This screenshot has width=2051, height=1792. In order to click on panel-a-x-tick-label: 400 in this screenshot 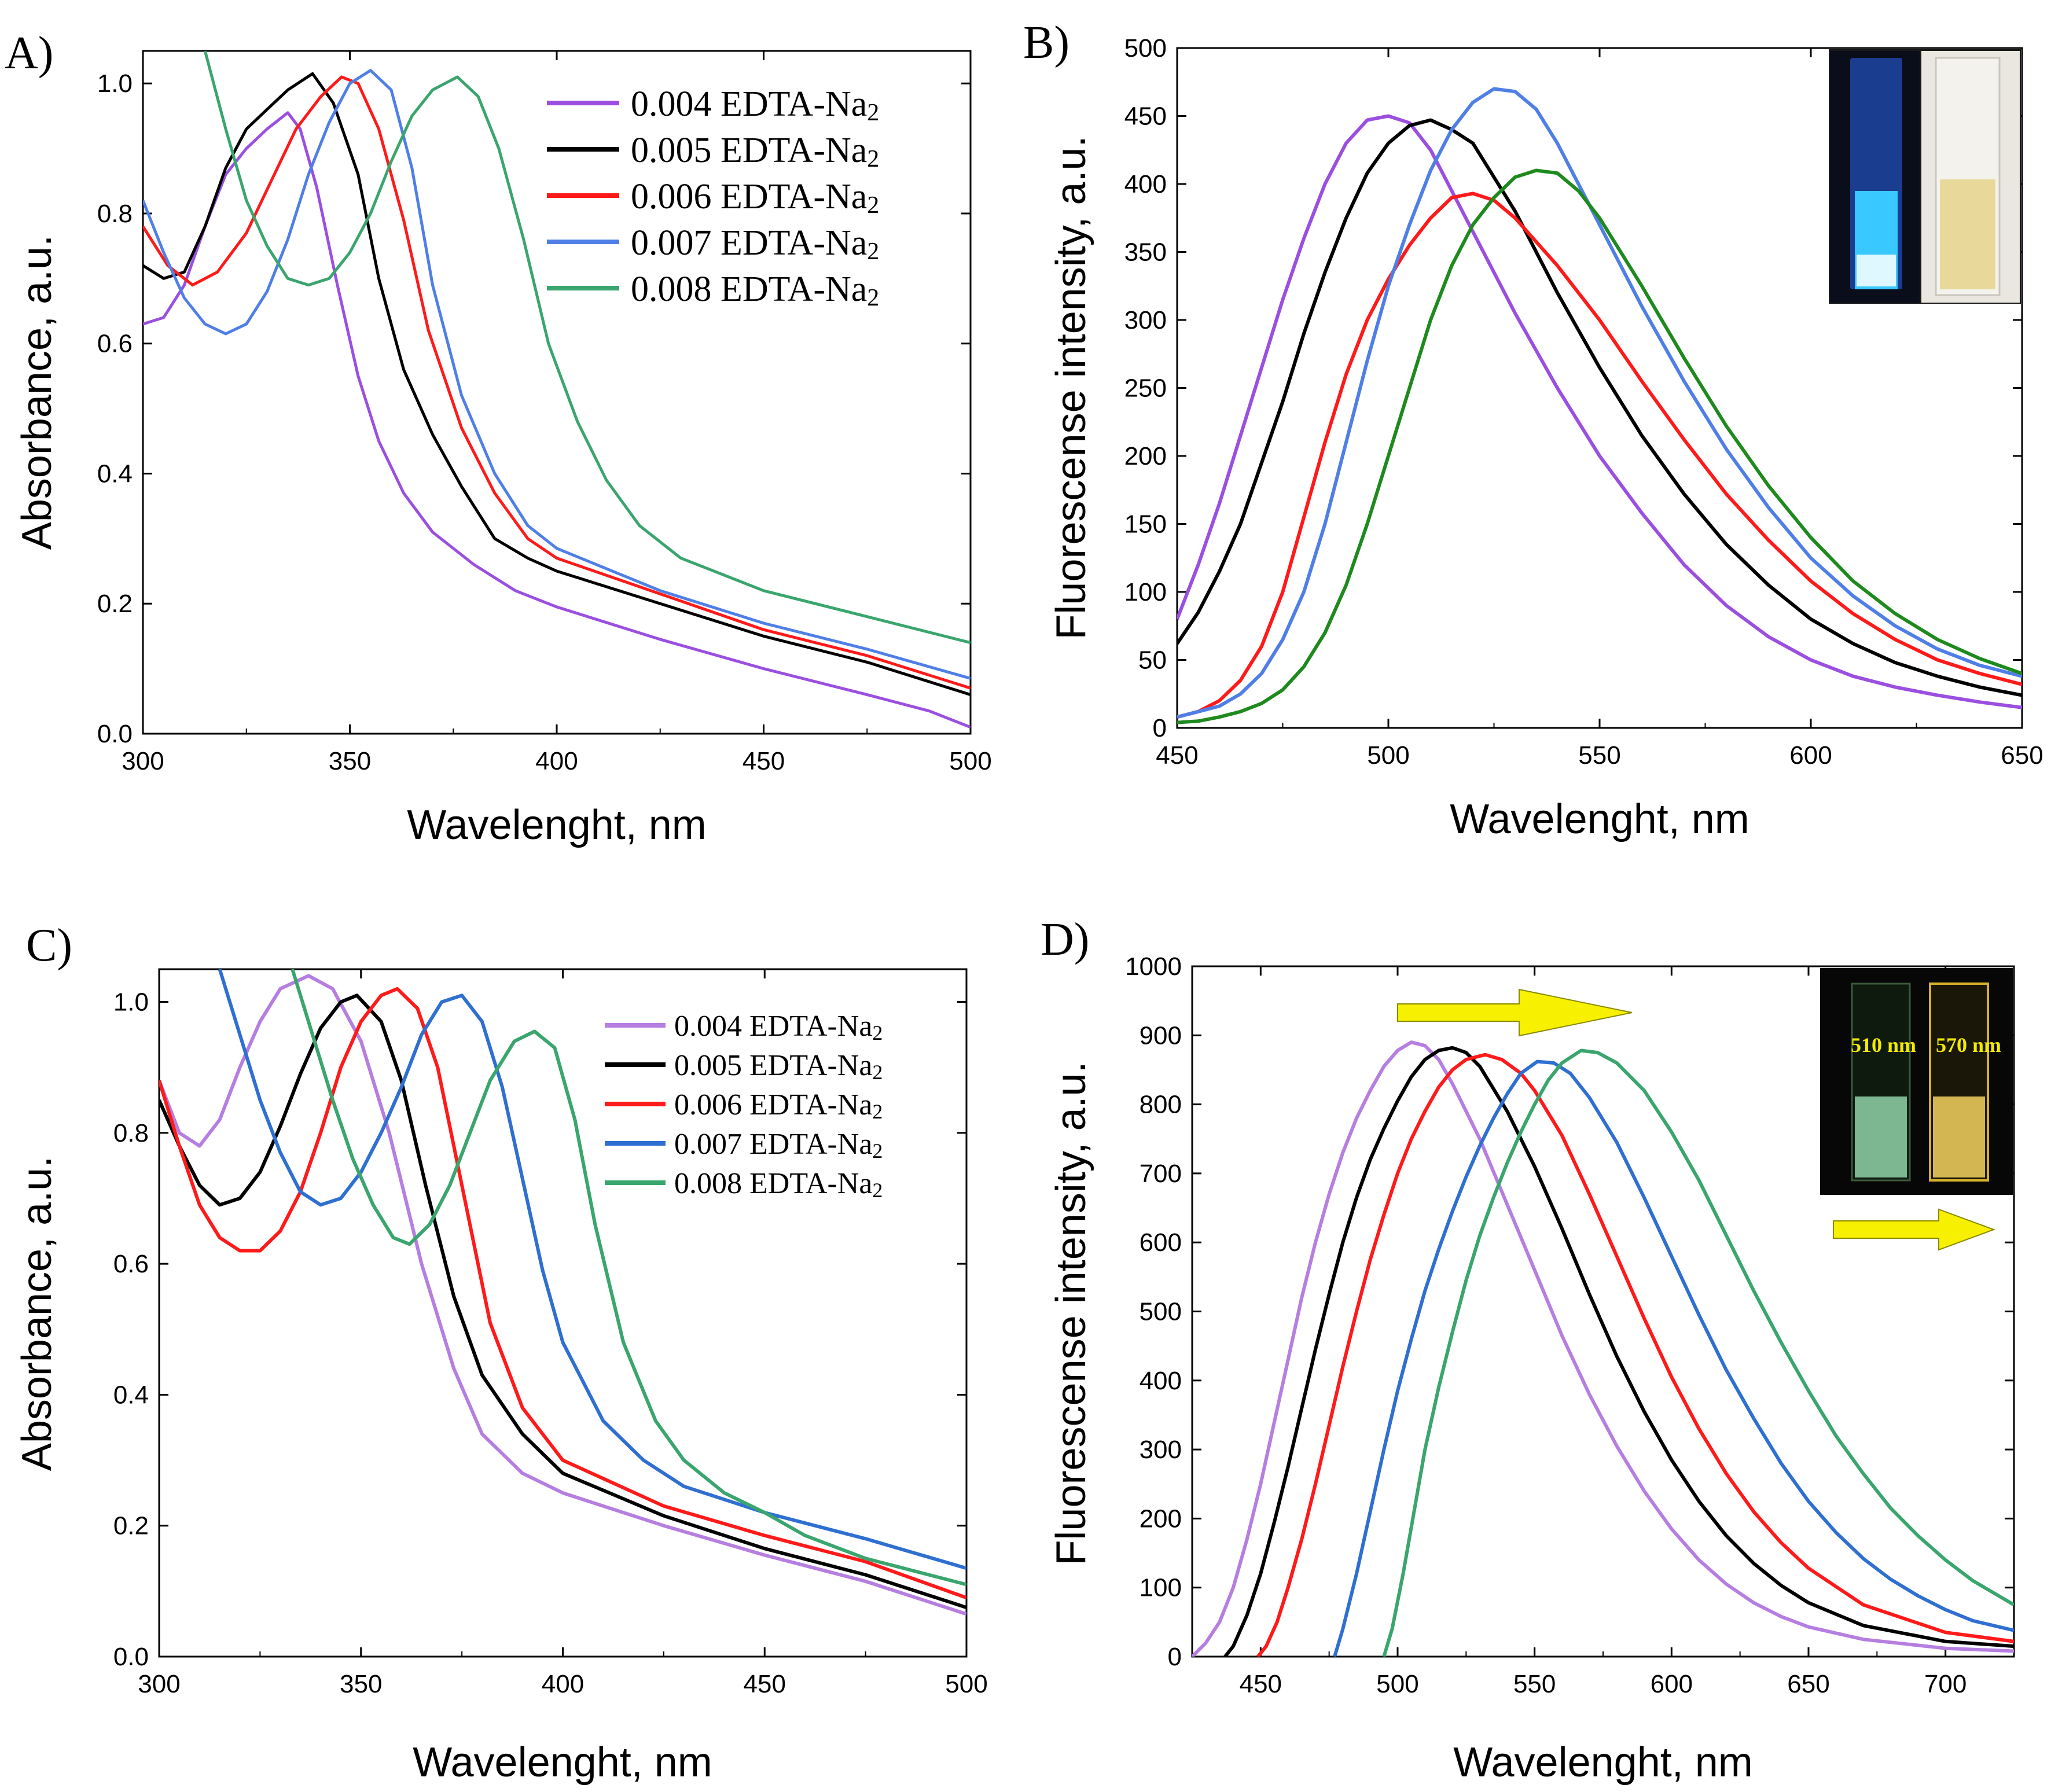, I will do `click(556, 761)`.